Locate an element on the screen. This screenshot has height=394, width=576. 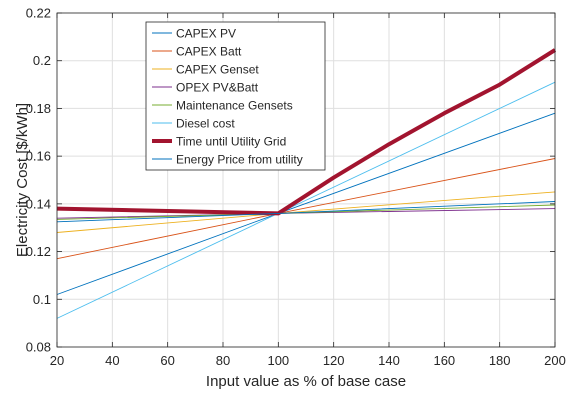
y-tick-label: 0.2 is located at coordinates (42, 60).